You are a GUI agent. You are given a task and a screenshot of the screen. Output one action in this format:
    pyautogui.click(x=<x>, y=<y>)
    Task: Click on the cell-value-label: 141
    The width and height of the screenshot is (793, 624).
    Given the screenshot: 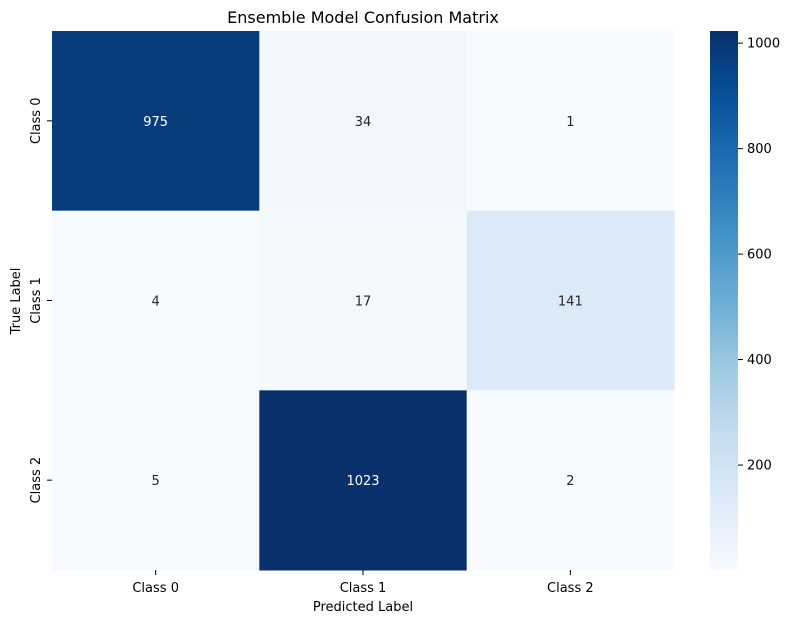 What is the action you would take?
    pyautogui.click(x=570, y=302)
    